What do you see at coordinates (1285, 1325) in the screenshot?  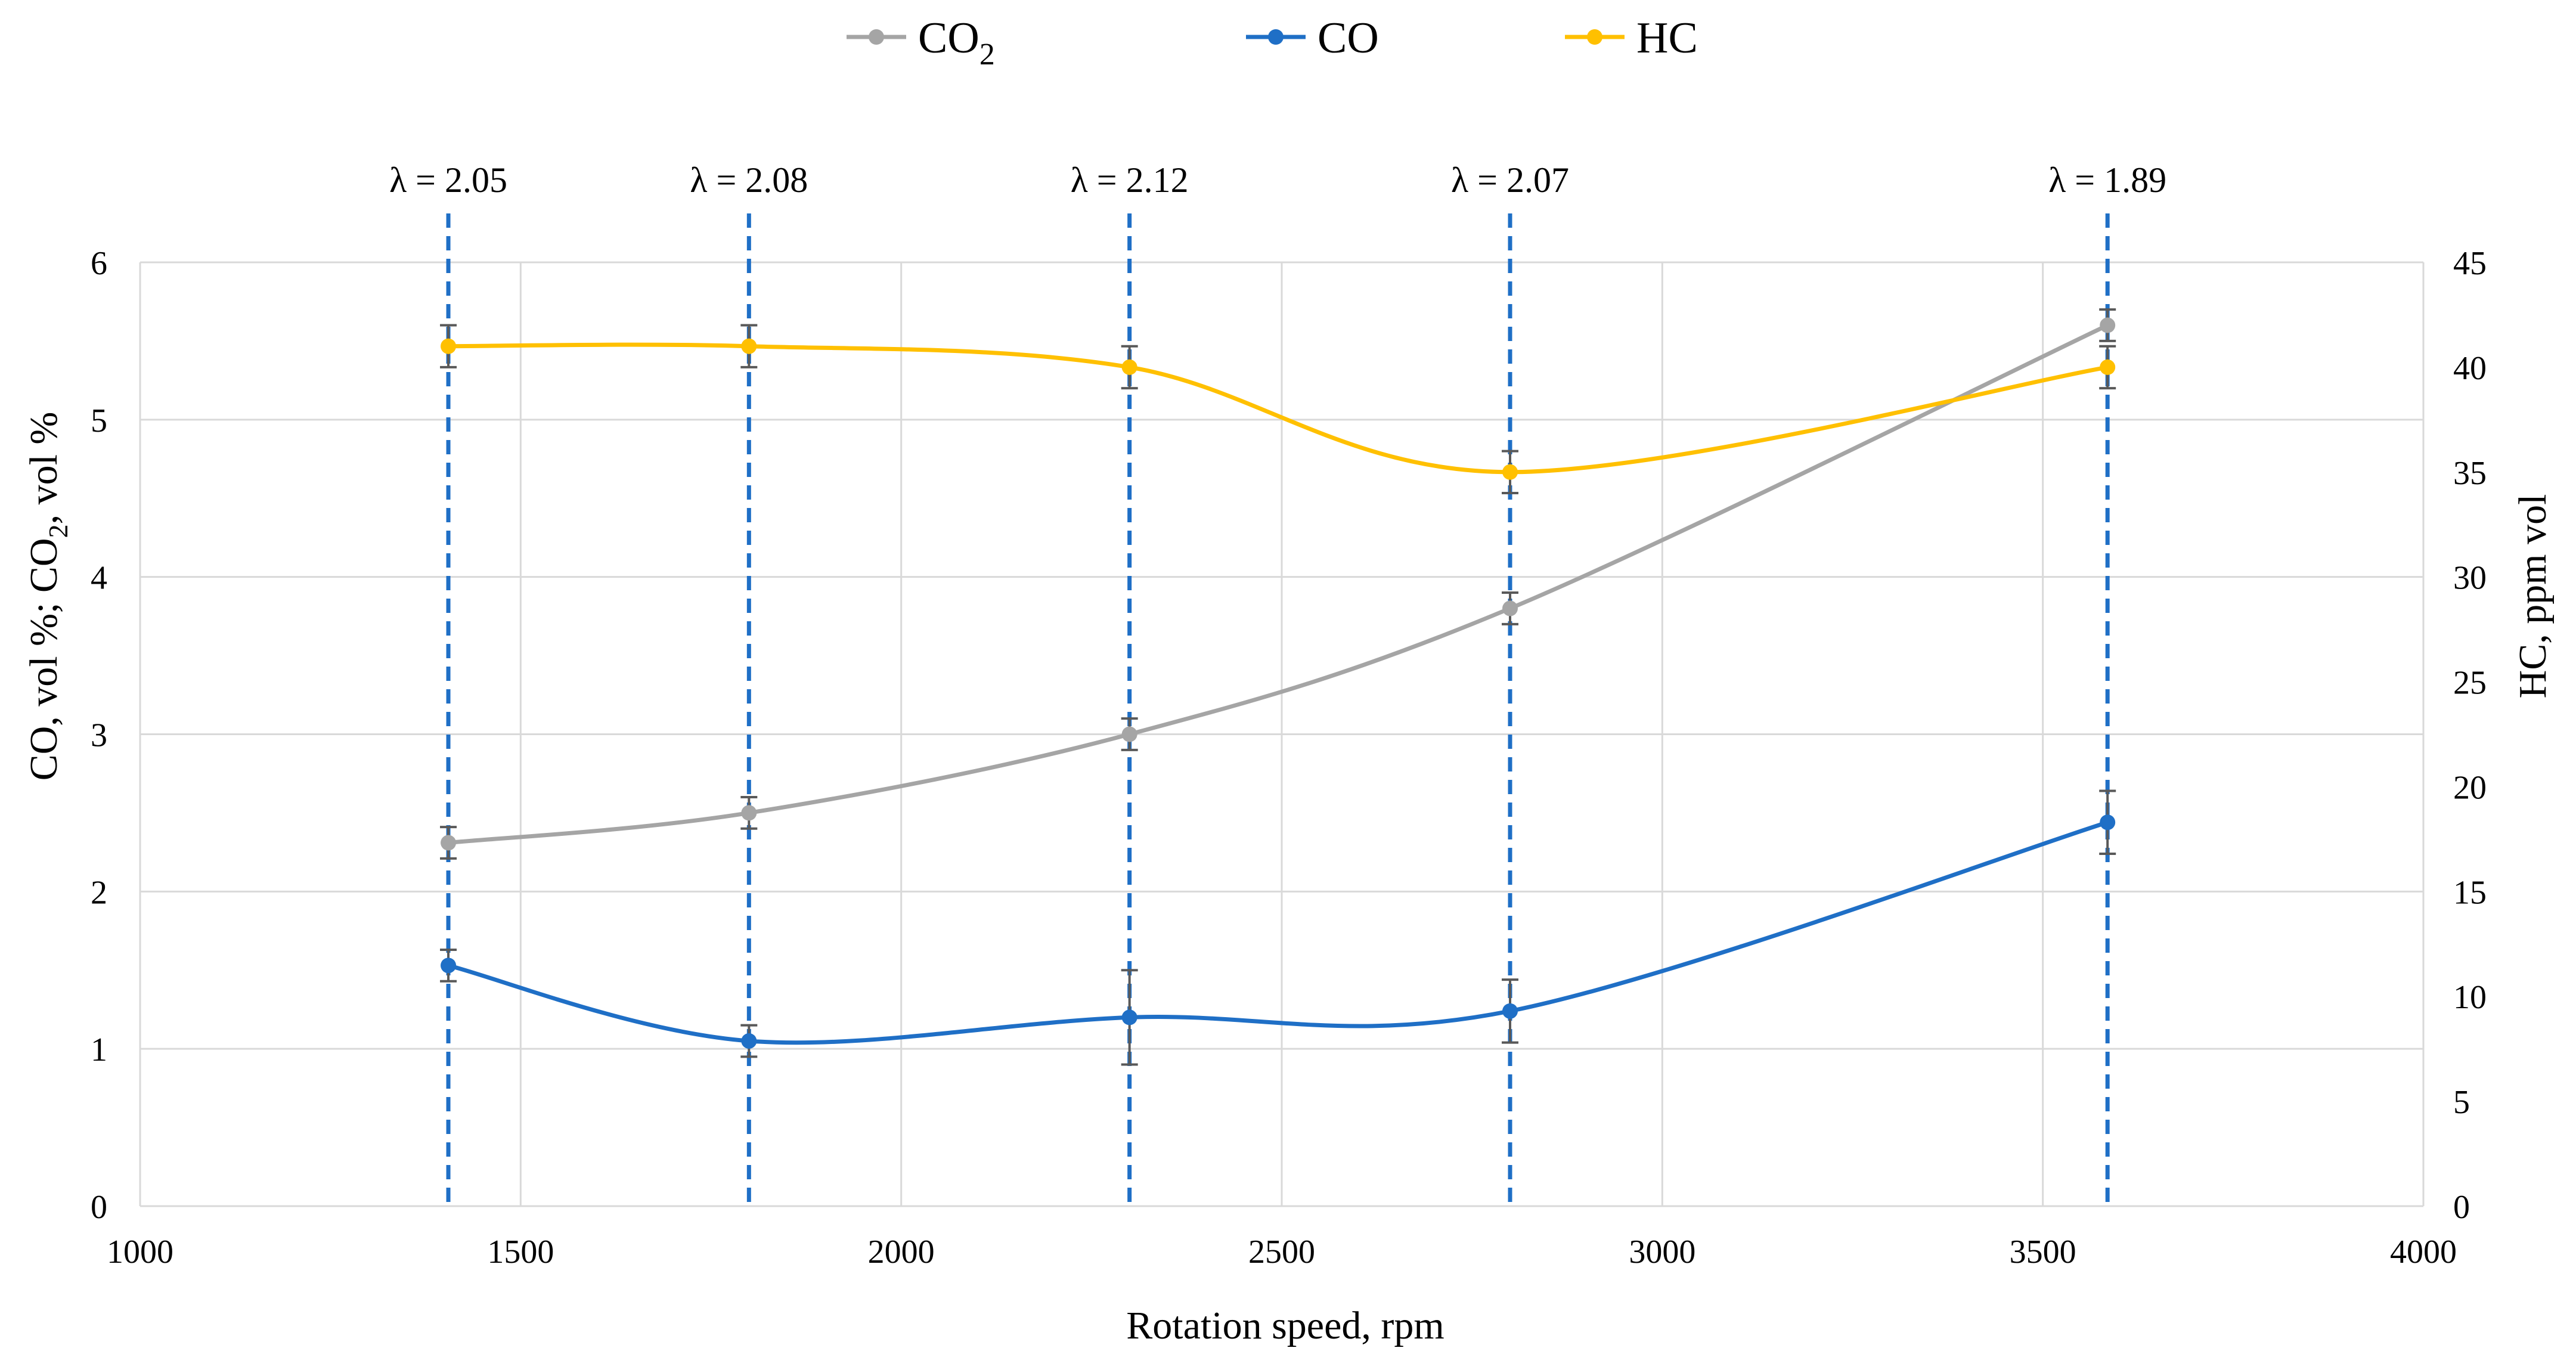 I see `x-axis-title: Rotation speed, rpm` at bounding box center [1285, 1325].